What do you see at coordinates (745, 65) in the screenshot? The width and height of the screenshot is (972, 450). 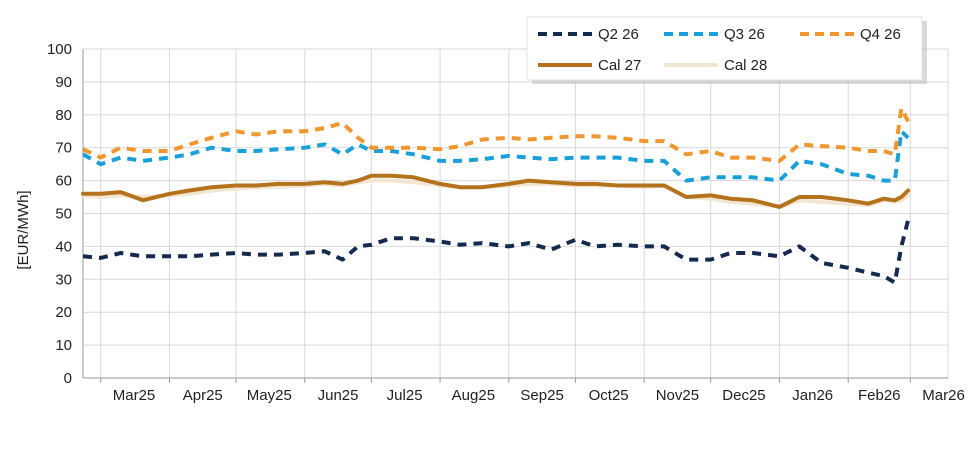 I see `legend-label: Cal 28` at bounding box center [745, 65].